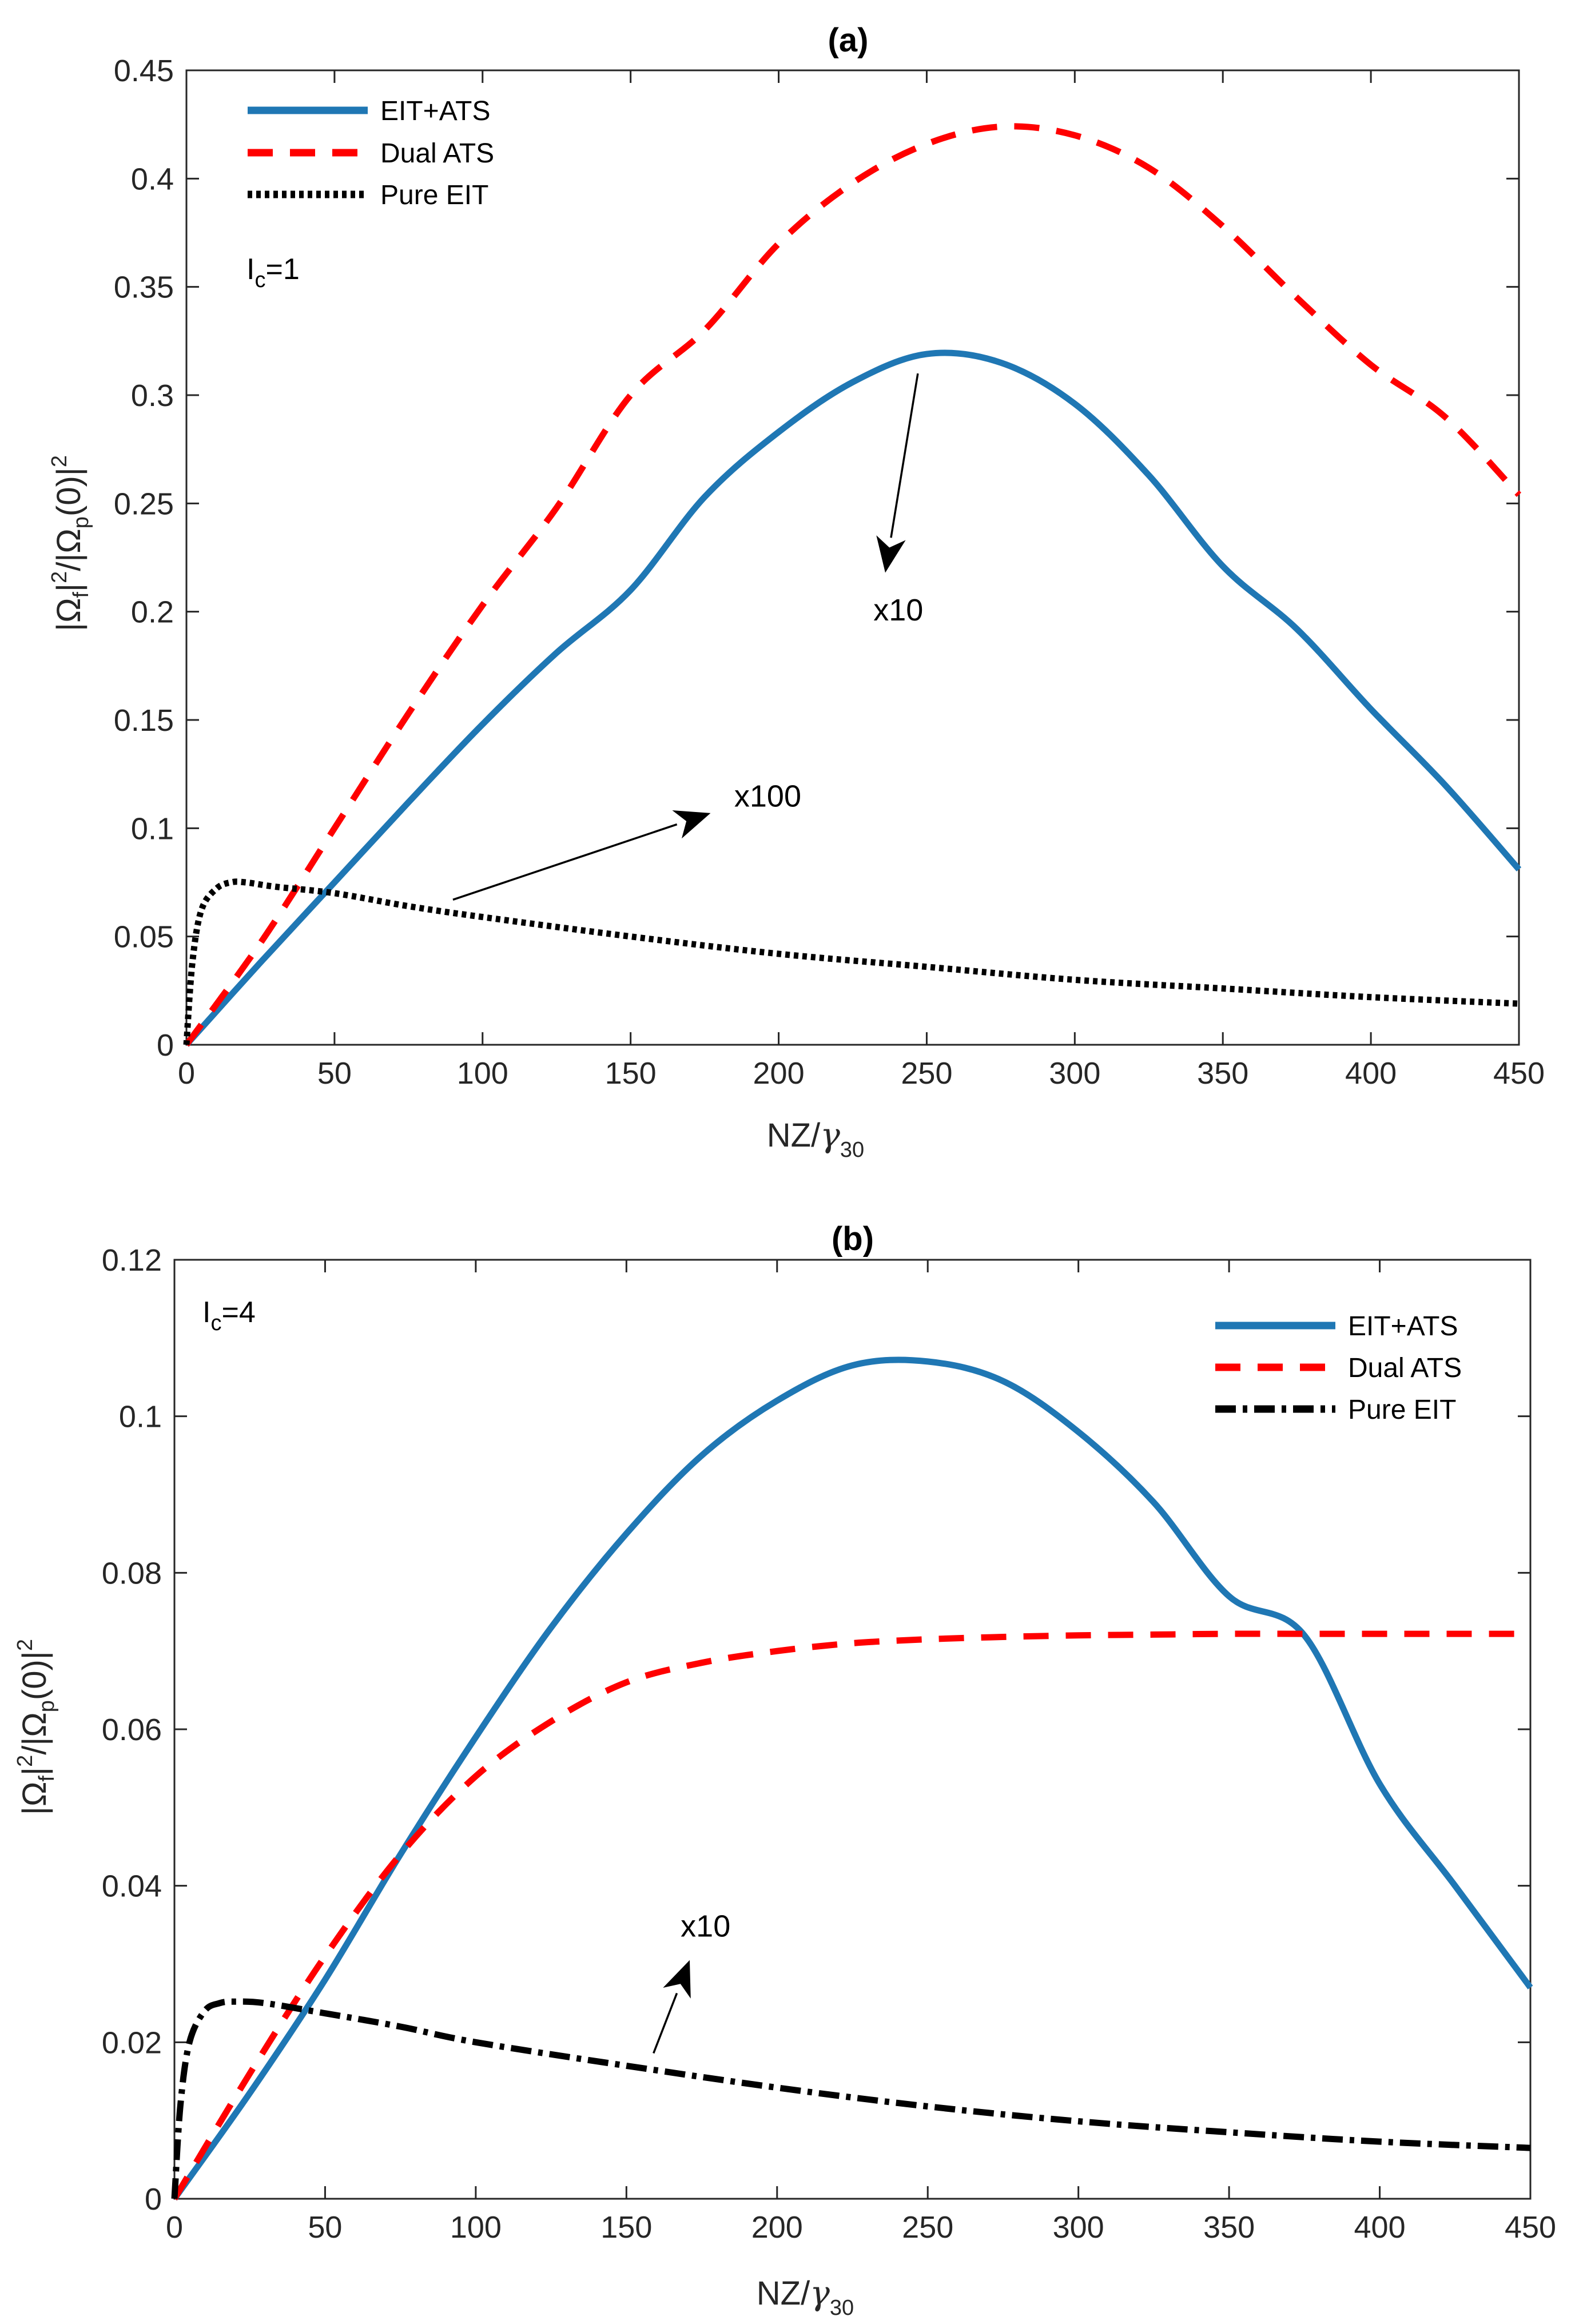 Image resolution: width=1579 pixels, height=2324 pixels. I want to click on x-tick-label-a: 100, so click(483, 1073).